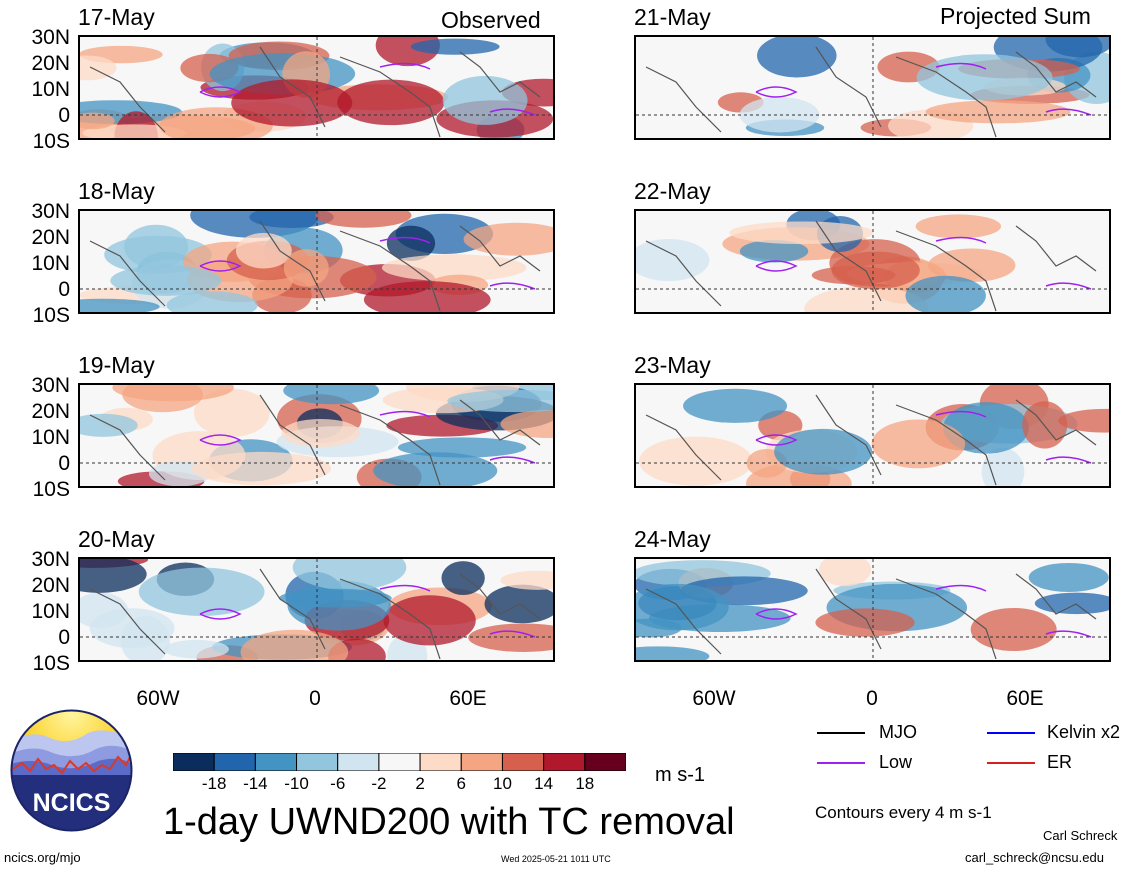 The image size is (1135, 872). What do you see at coordinates (72, 803) in the screenshot?
I see `logo-text: NCICS` at bounding box center [72, 803].